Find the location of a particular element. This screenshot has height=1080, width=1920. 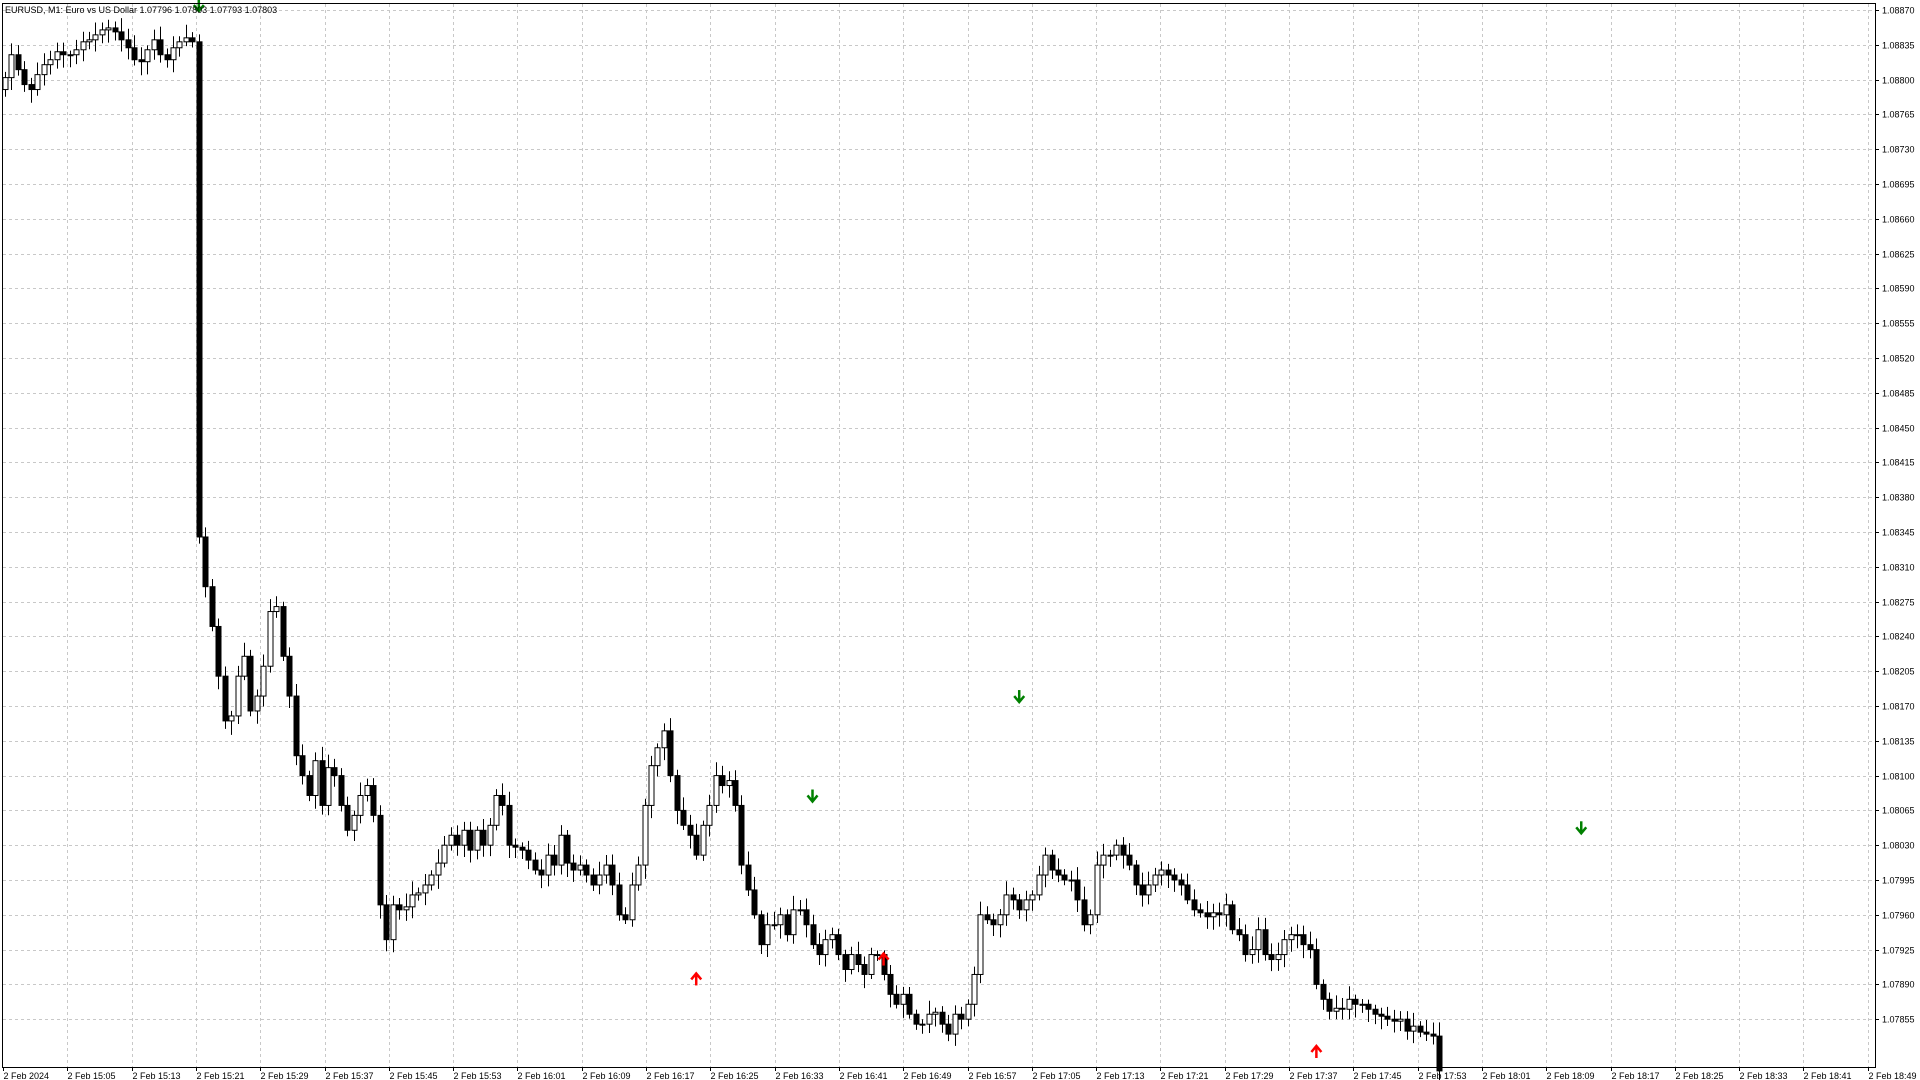

time-tick-label: 2 Feb 15:45 is located at coordinates (414, 1075).